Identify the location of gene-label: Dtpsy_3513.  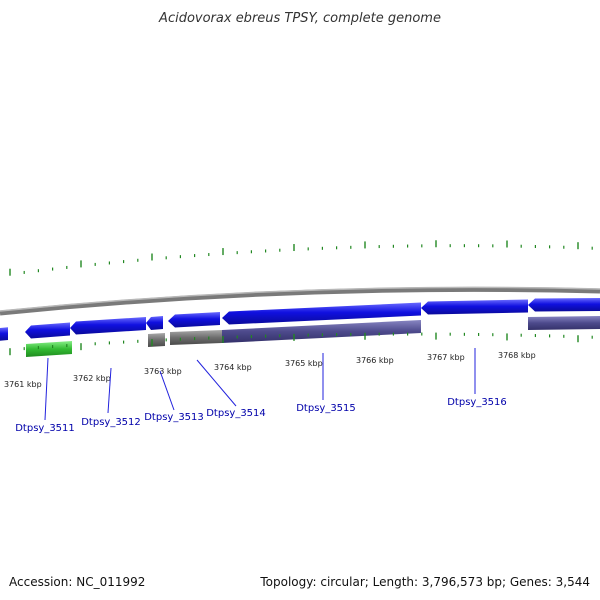
(174, 417).